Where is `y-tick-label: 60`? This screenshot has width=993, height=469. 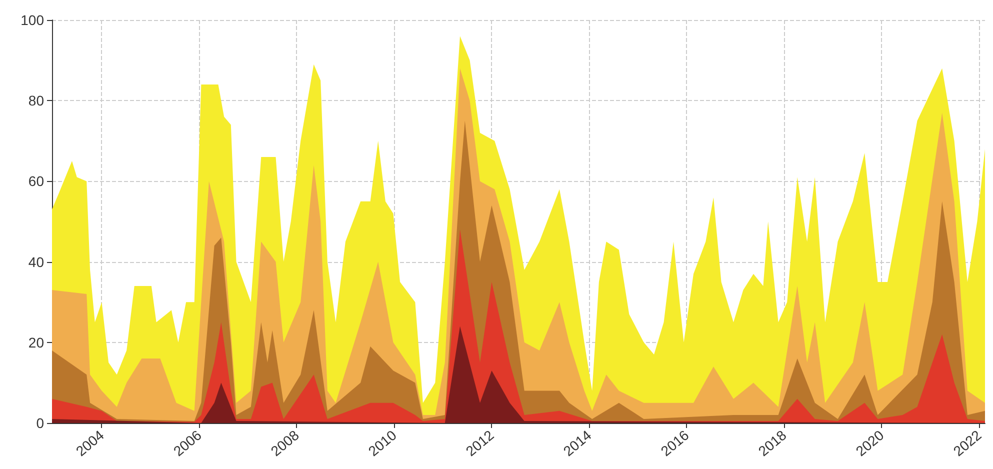
y-tick-label: 60 is located at coordinates (36, 181).